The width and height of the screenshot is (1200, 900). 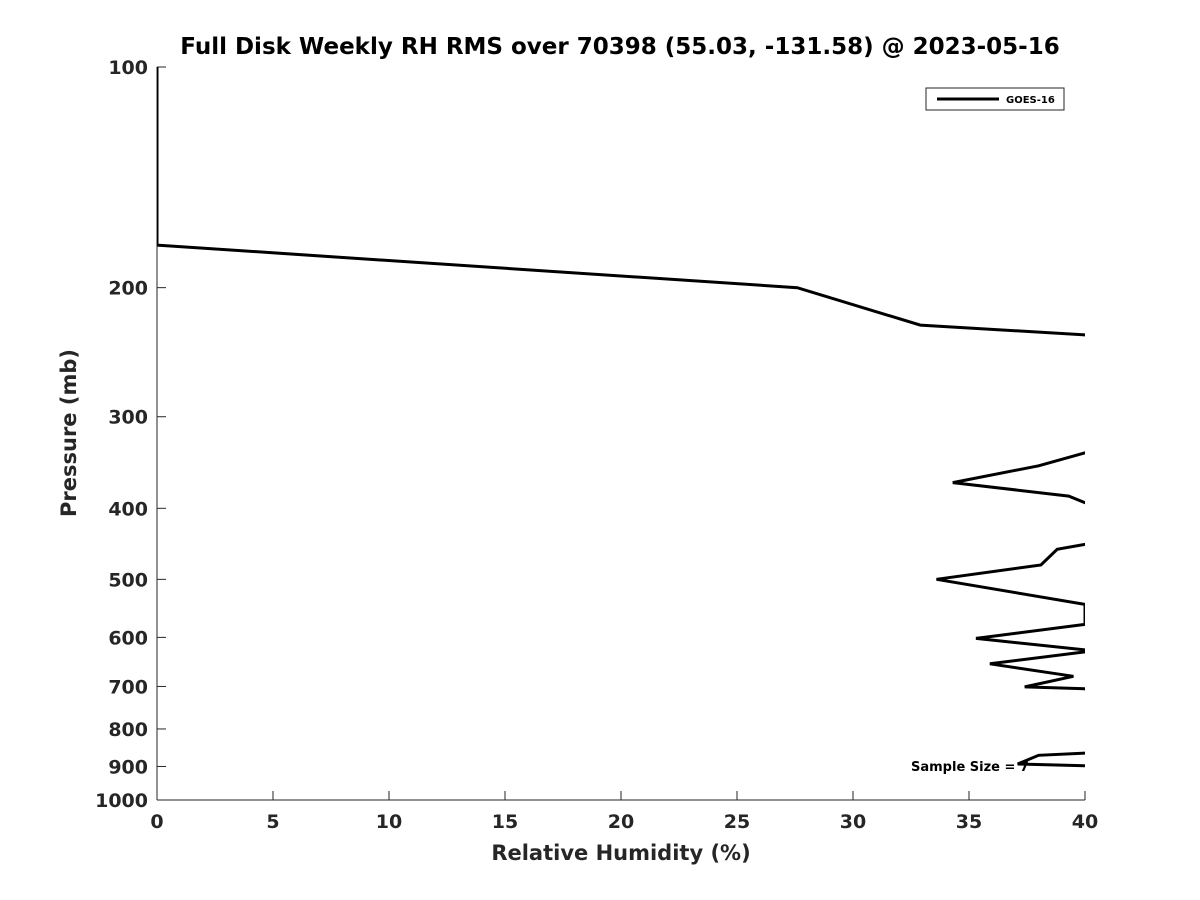 I want to click on x-tick-label: 15, so click(x=505, y=822).